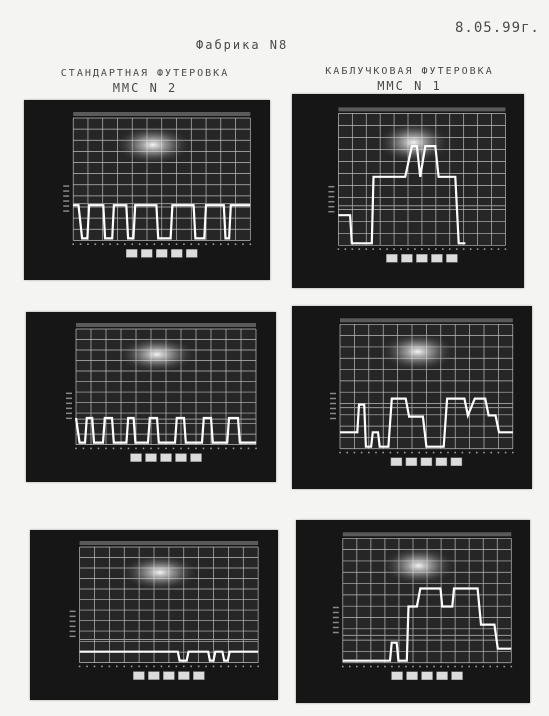 This screenshot has width=549, height=716. I want to click on right-column-header: КАБЛУЧКОВАЯ ФУТЕРОВКА ММС N 1, so click(409, 79).